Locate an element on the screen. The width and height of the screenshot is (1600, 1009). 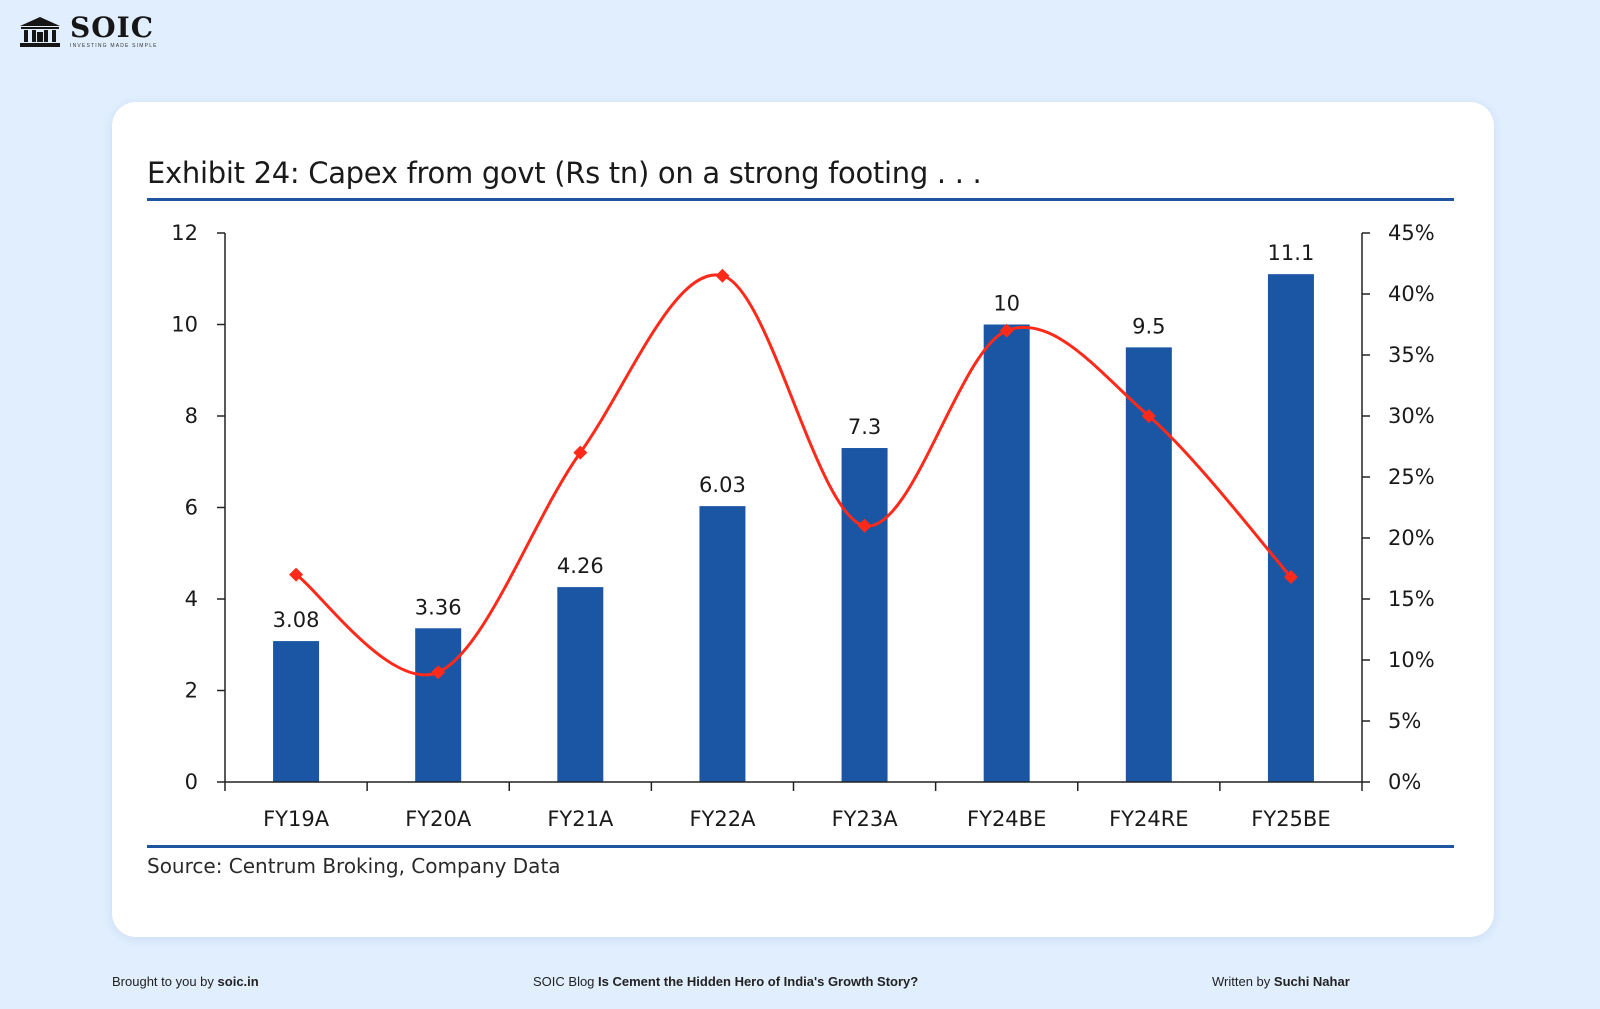
y-left-tick-label: 8 is located at coordinates (191, 416).